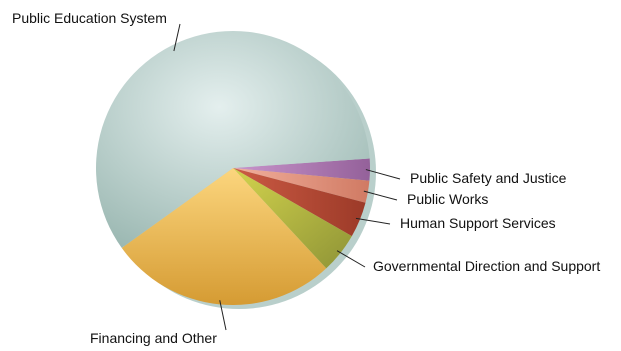 The image size is (621, 351). What do you see at coordinates (447, 199) in the screenshot?
I see `slice-label-public-works: Public Works` at bounding box center [447, 199].